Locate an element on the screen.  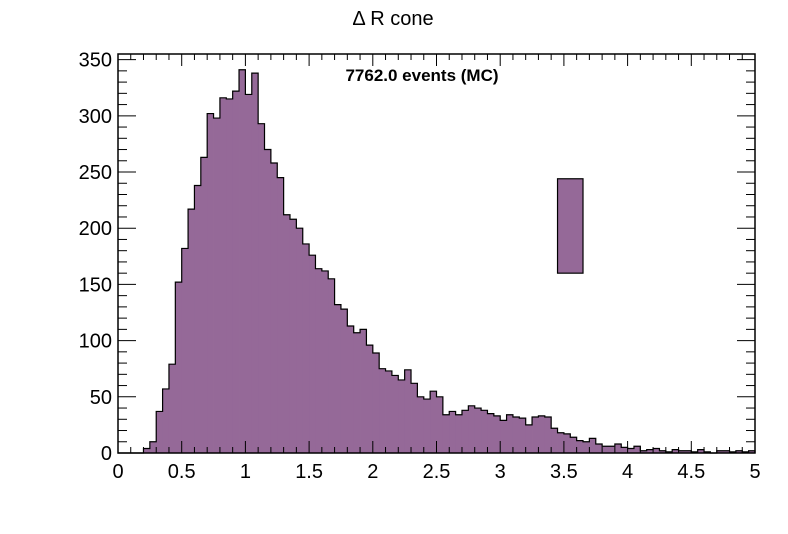
x-tick-label: 2.5 is located at coordinates (437, 472).